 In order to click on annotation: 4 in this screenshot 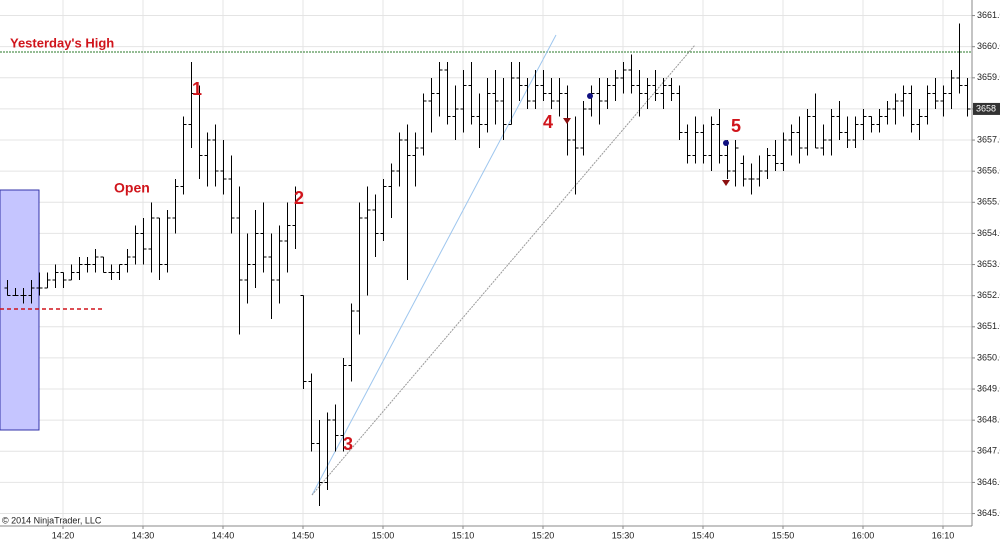, I will do `click(548, 122)`.